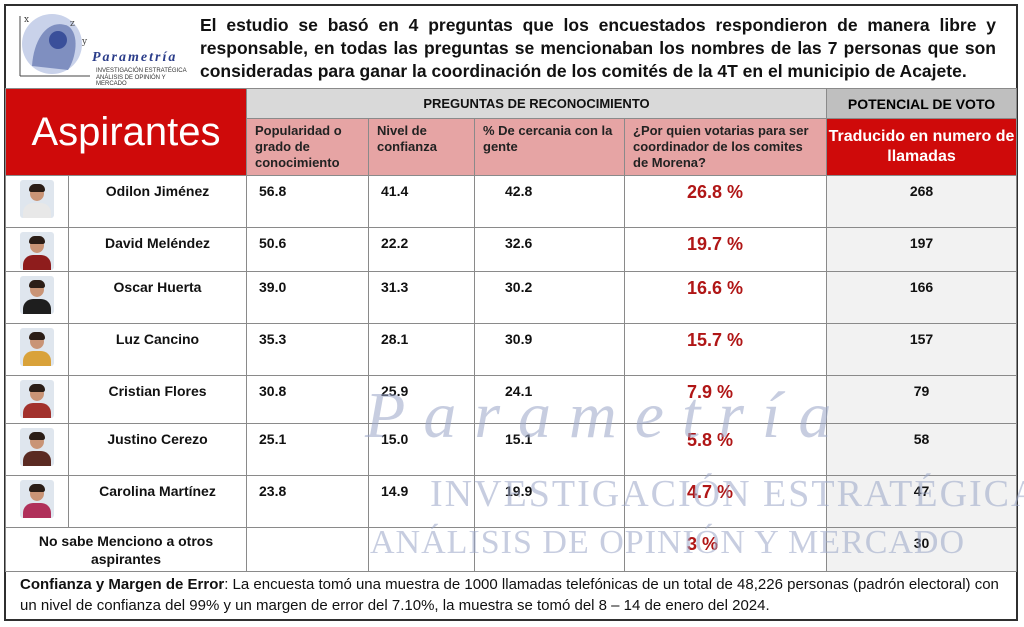  What do you see at coordinates (157, 249) in the screenshot?
I see `candidate-name: David Meléndez` at bounding box center [157, 249].